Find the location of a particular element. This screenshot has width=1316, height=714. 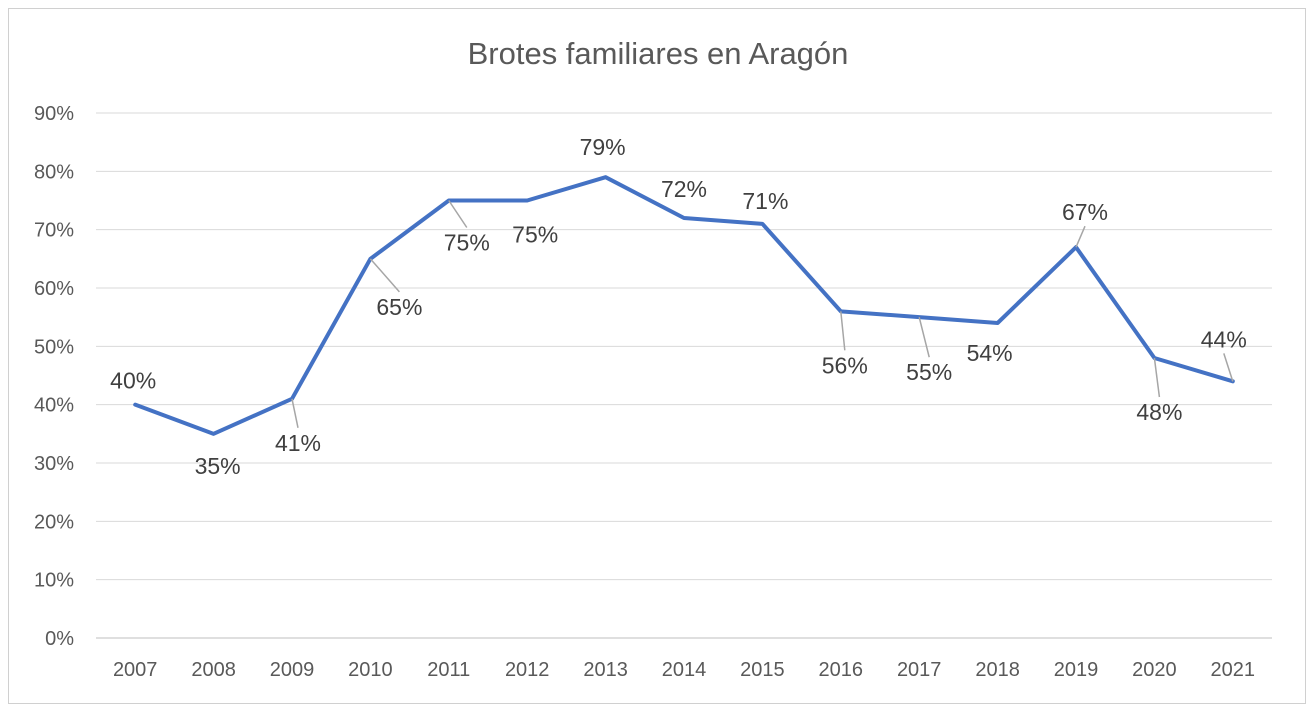

x-tick-label: 2011 is located at coordinates (448, 670).